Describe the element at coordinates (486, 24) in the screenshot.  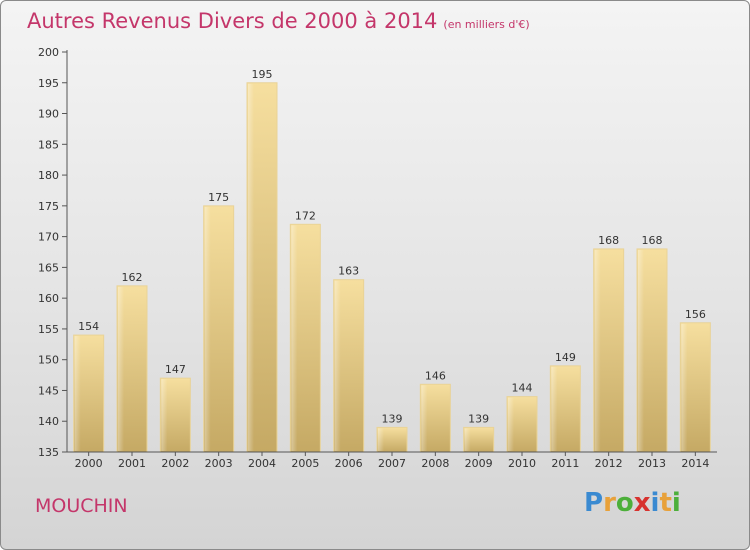
I see `chart-title-unit: (en milliers d'€)` at that location.